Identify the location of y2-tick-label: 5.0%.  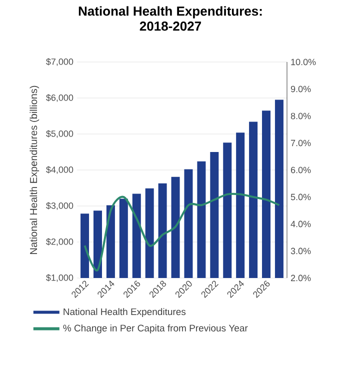
(300, 197).